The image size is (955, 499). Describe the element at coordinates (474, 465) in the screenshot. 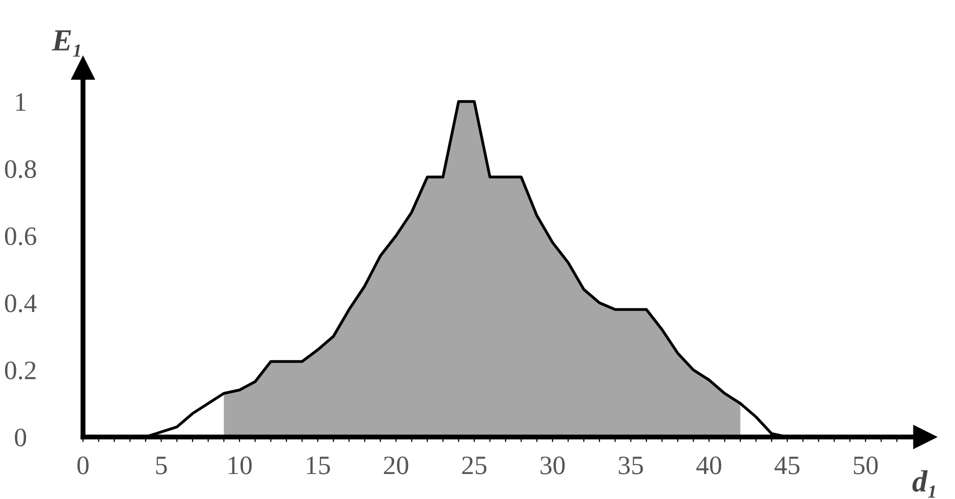

I see `x-tick-label: 25` at that location.